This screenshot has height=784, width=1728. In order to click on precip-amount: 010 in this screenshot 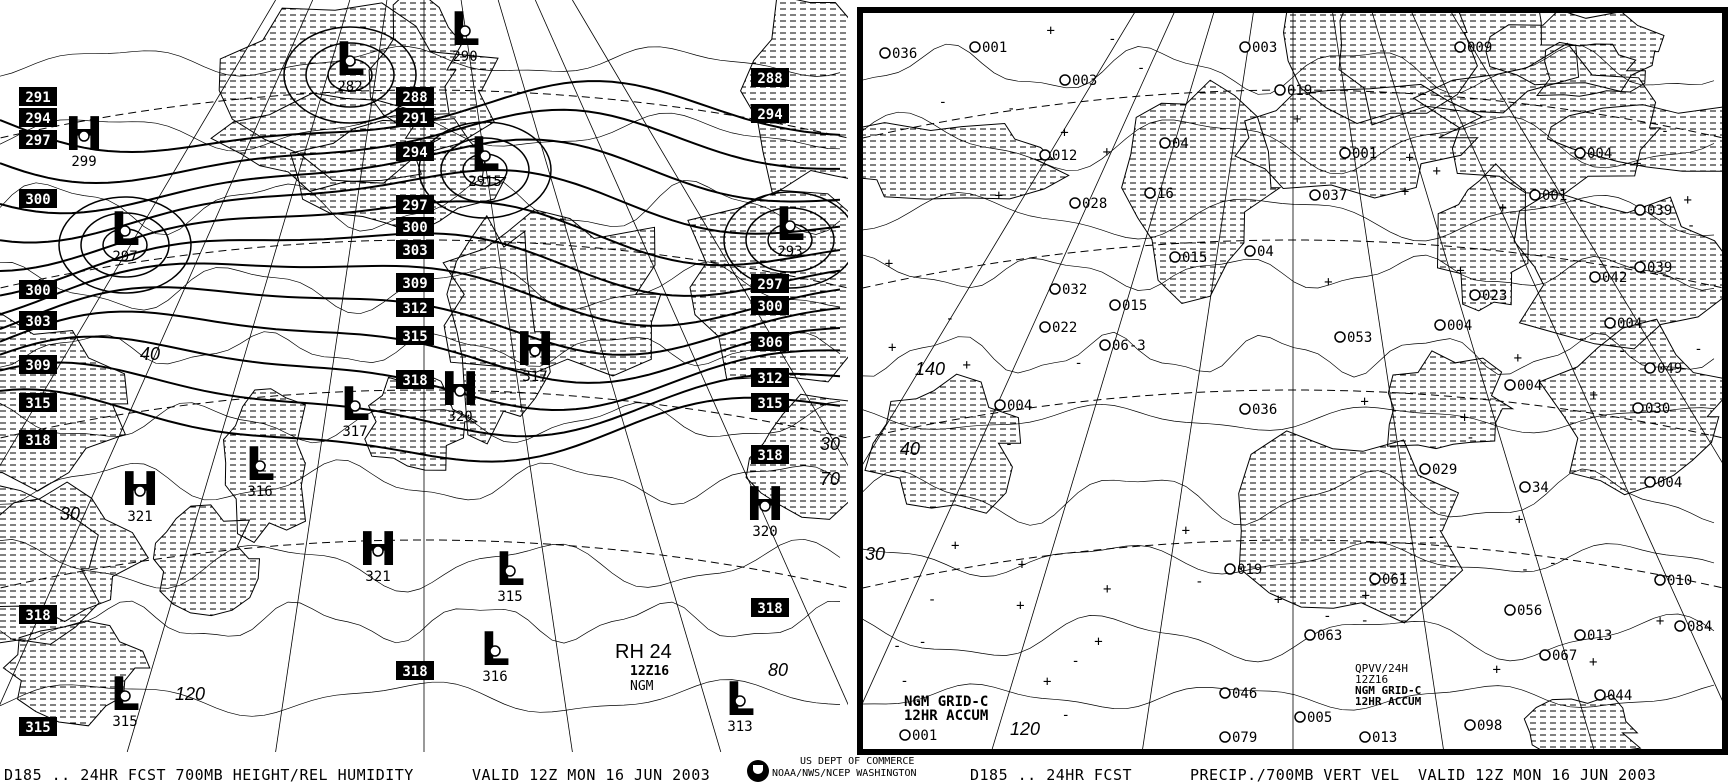, I will do `click(1679, 581)`.